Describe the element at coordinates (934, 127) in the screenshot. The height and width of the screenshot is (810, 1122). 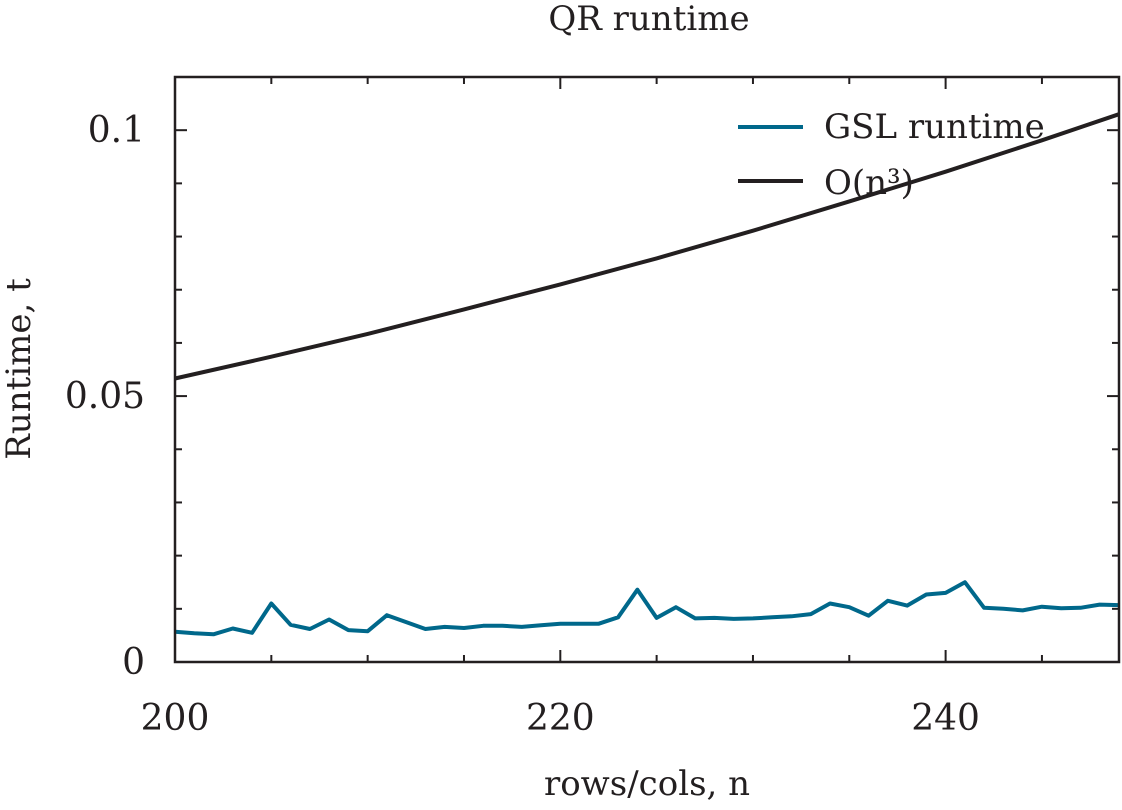
I see `legend-label-gsl-runtime: GSL runtime` at that location.